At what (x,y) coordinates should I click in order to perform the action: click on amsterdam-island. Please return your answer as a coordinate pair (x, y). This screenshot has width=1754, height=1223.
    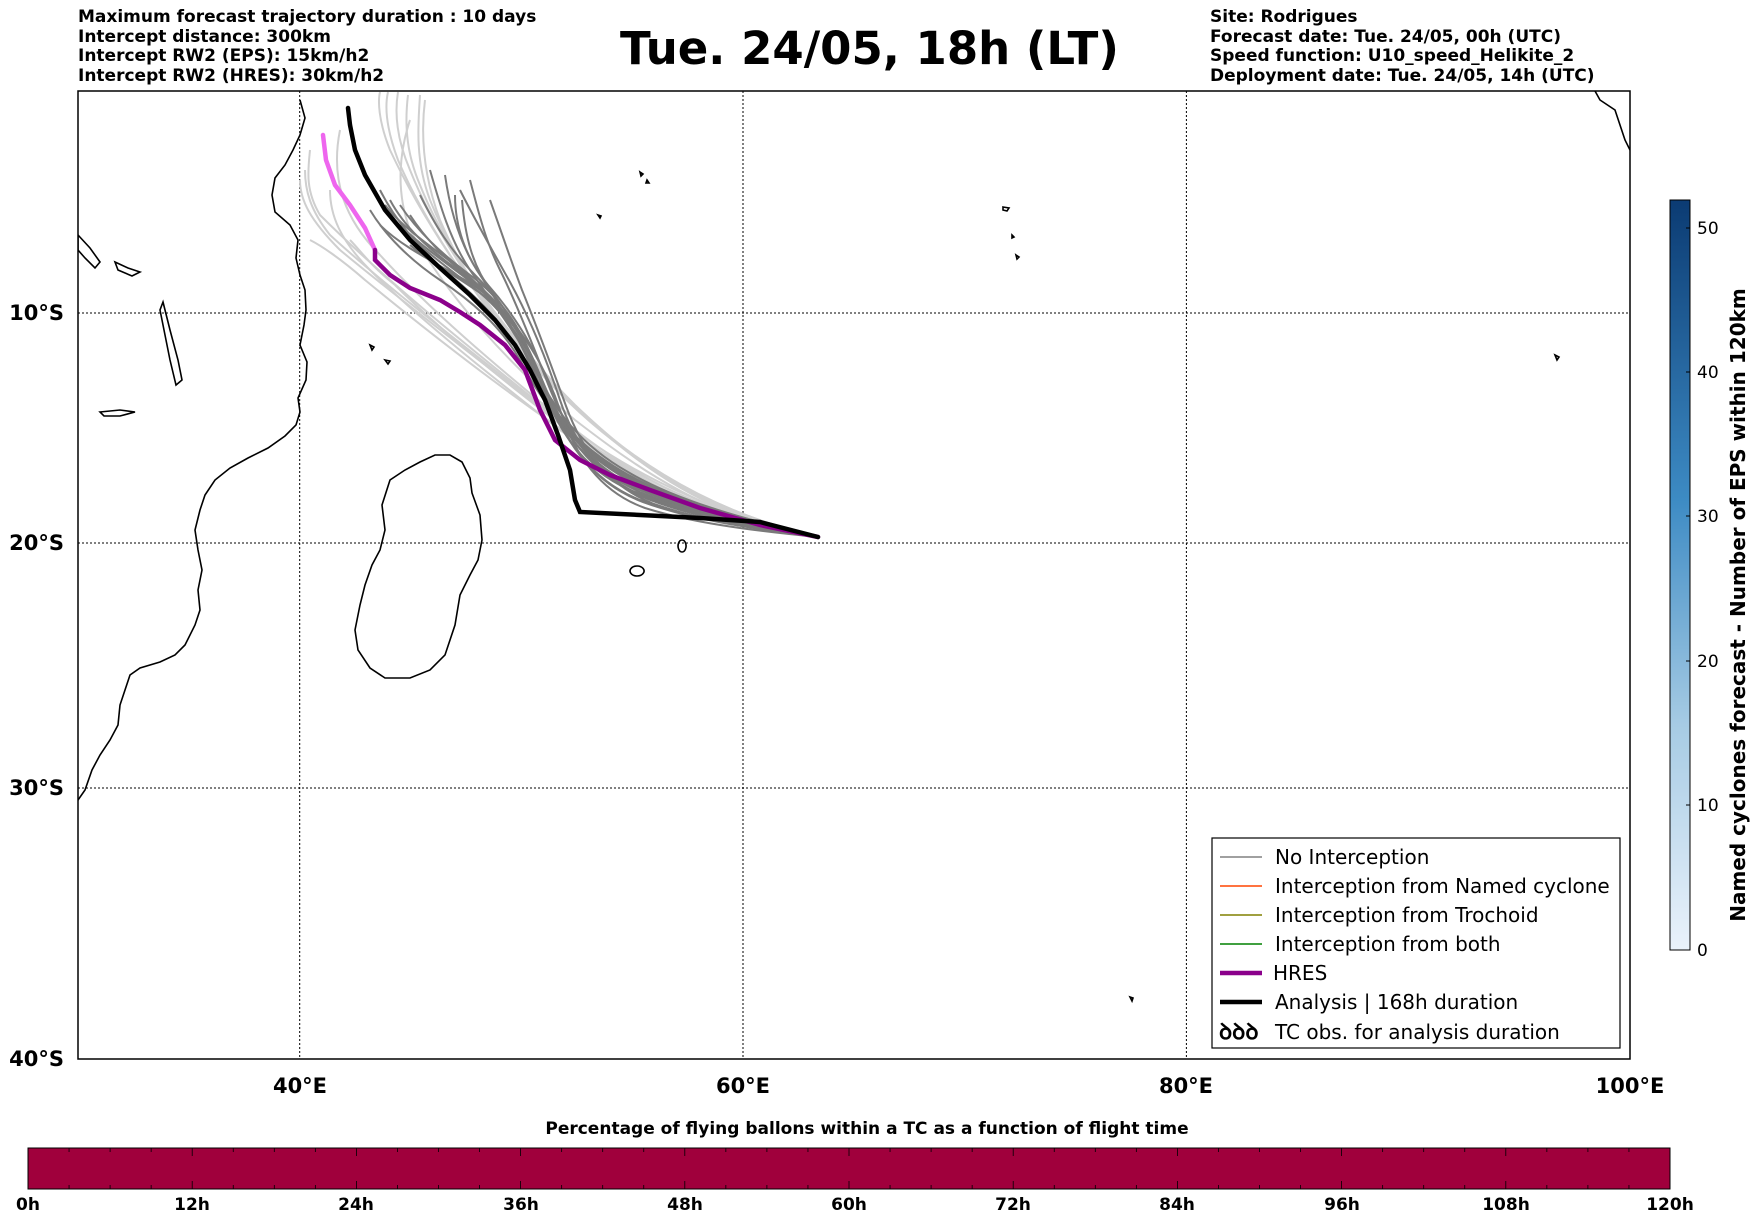
    Looking at the image, I should click on (1131, 999).